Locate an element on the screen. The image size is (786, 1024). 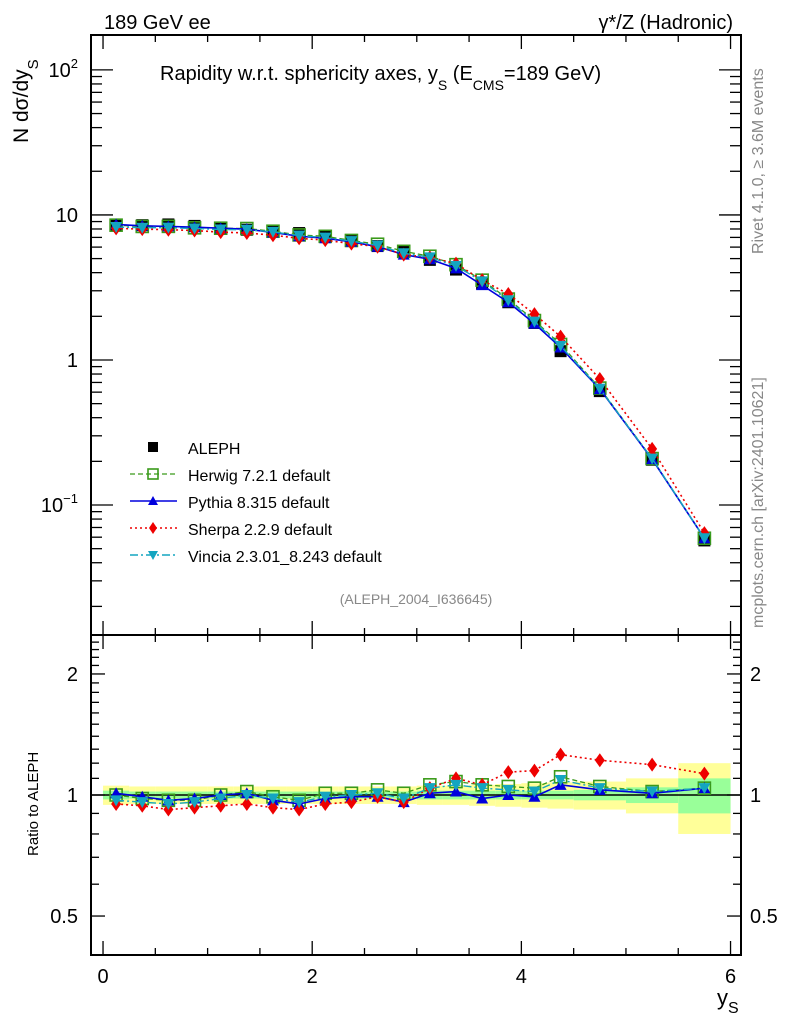
pythia-point is located at coordinates (482, 798).